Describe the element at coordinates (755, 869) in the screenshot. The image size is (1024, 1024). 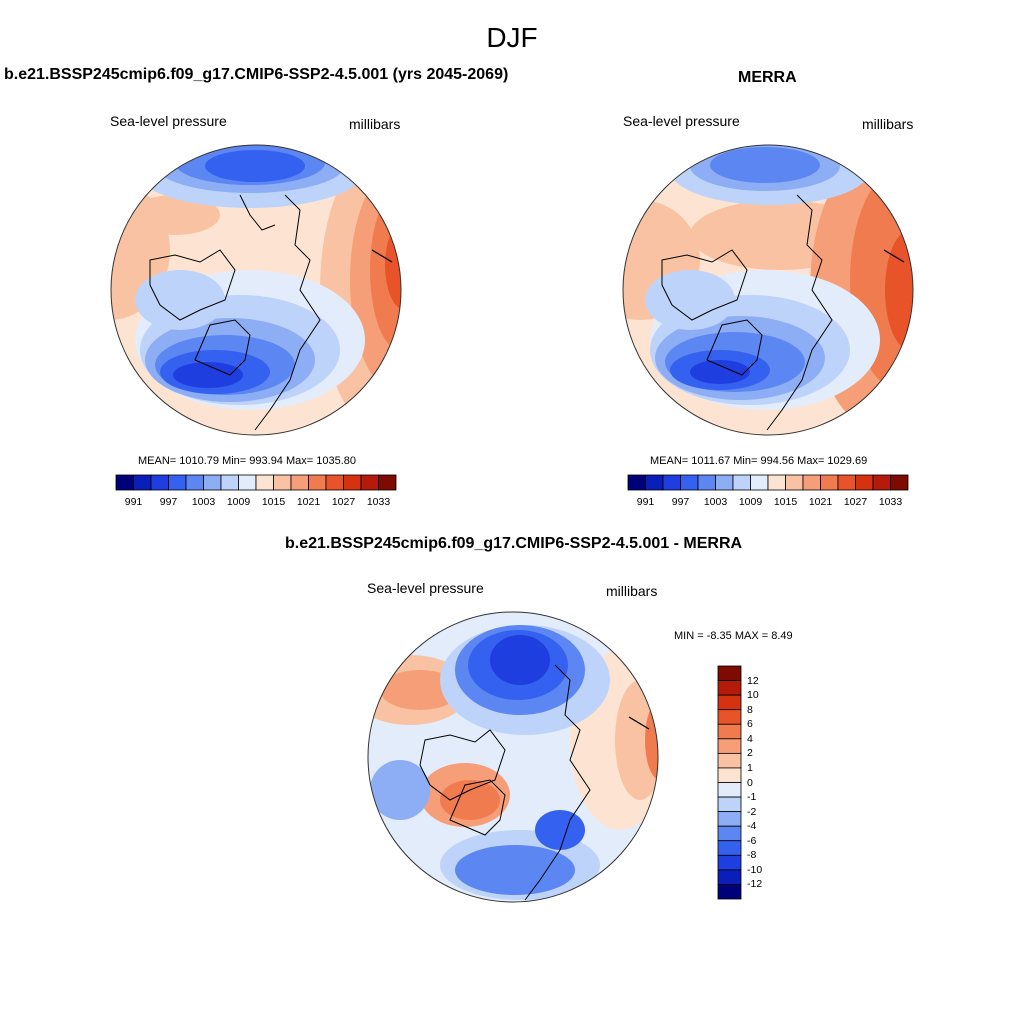
I see `colorbar-tick-label: -10` at that location.